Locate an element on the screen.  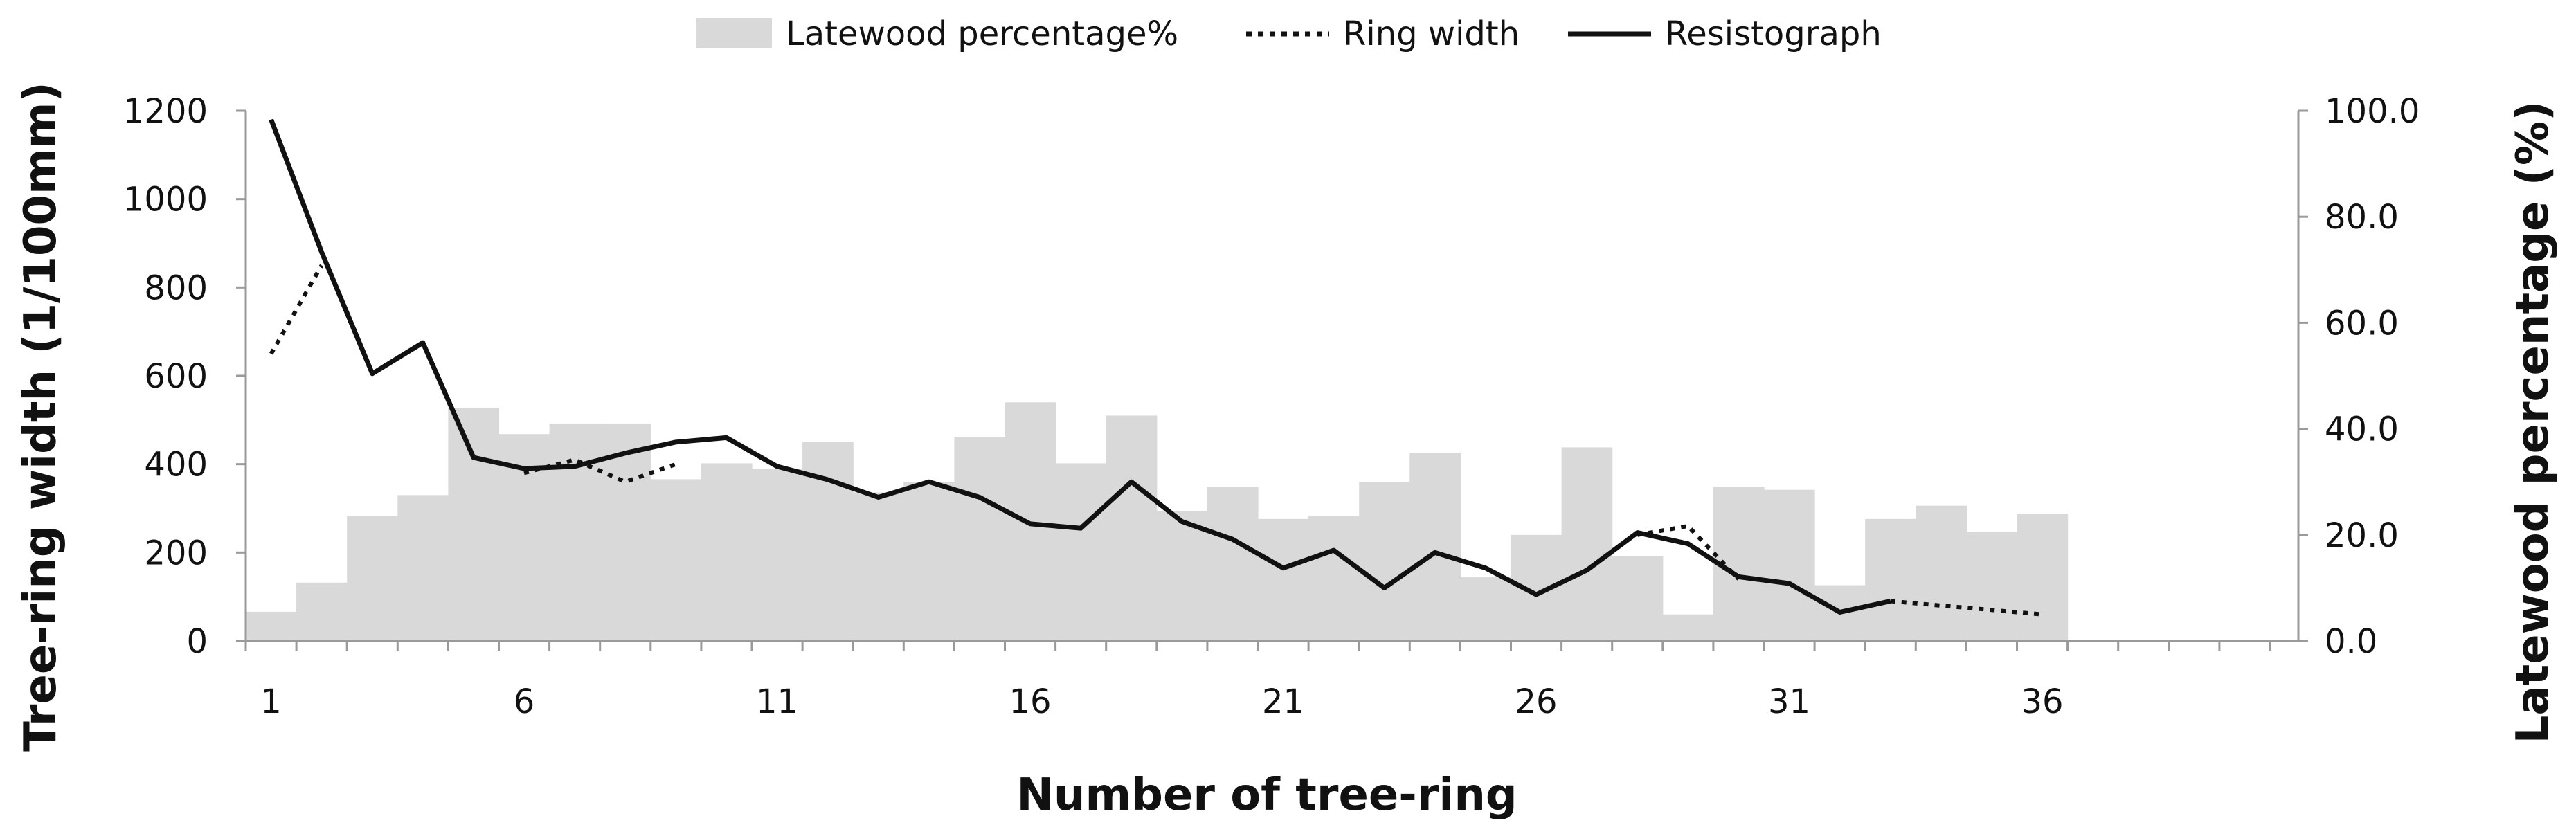
x-tick-label: 31 is located at coordinates (1789, 701).